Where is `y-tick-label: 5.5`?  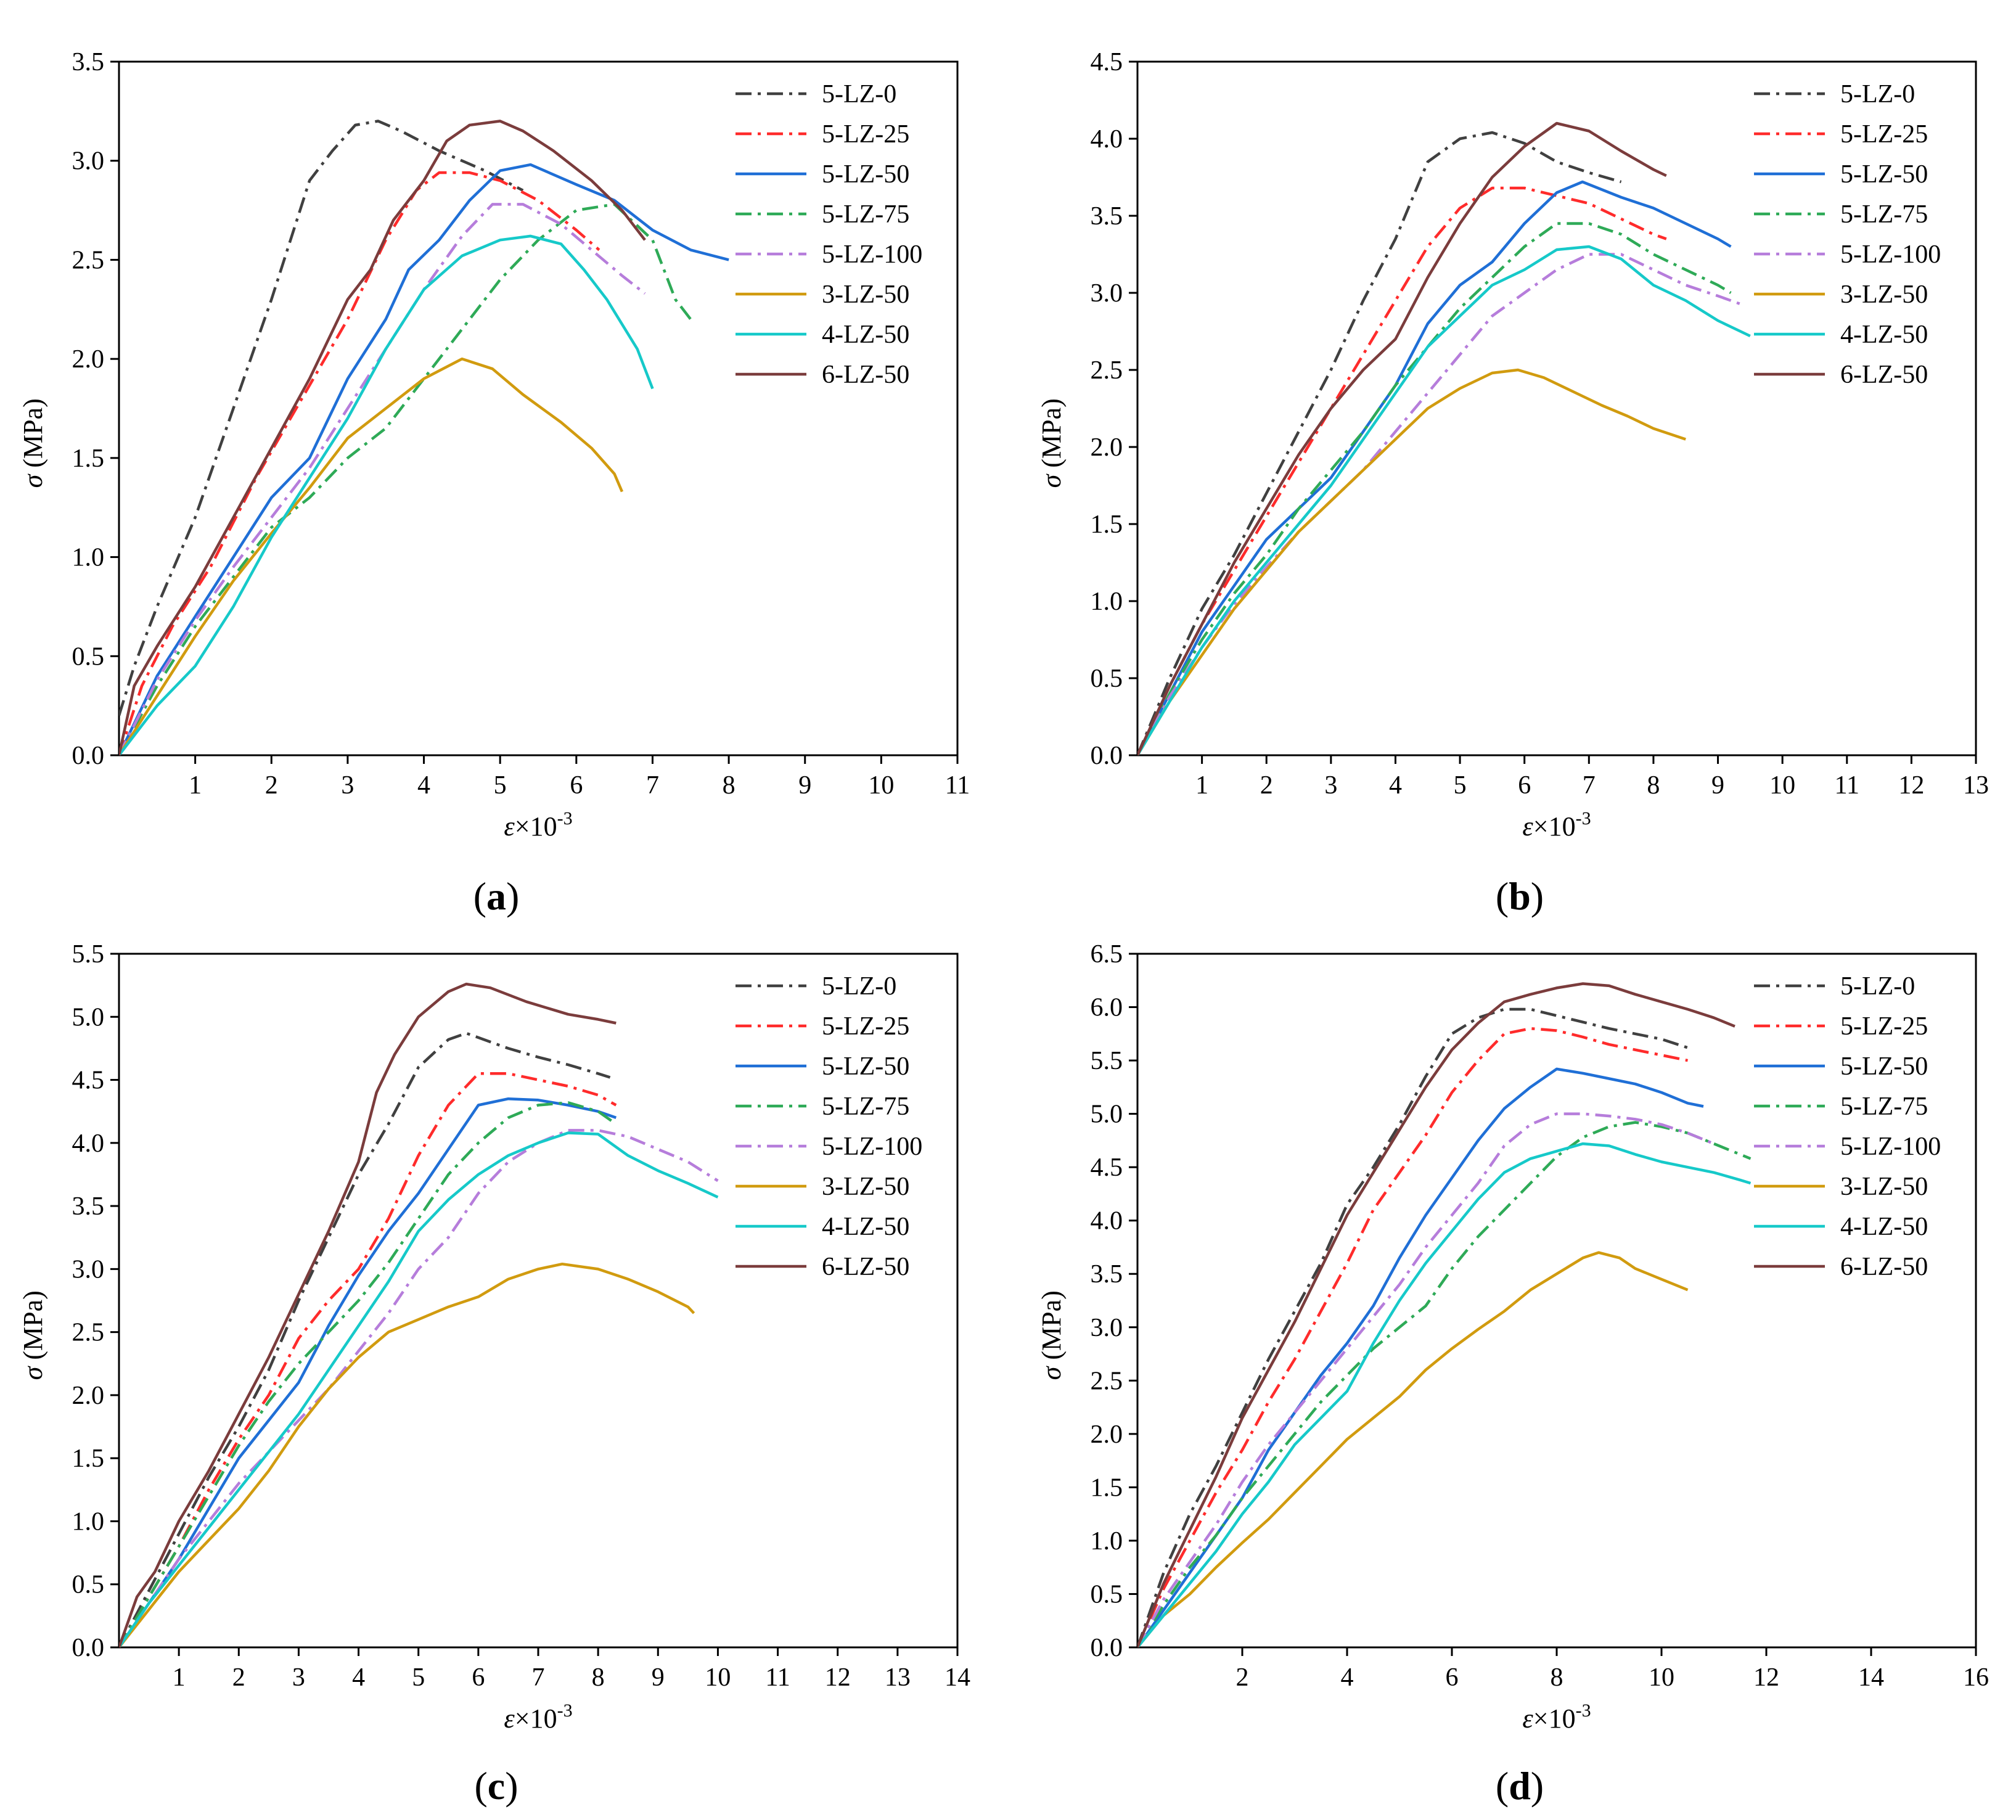 y-tick-label: 5.5 is located at coordinates (88, 954).